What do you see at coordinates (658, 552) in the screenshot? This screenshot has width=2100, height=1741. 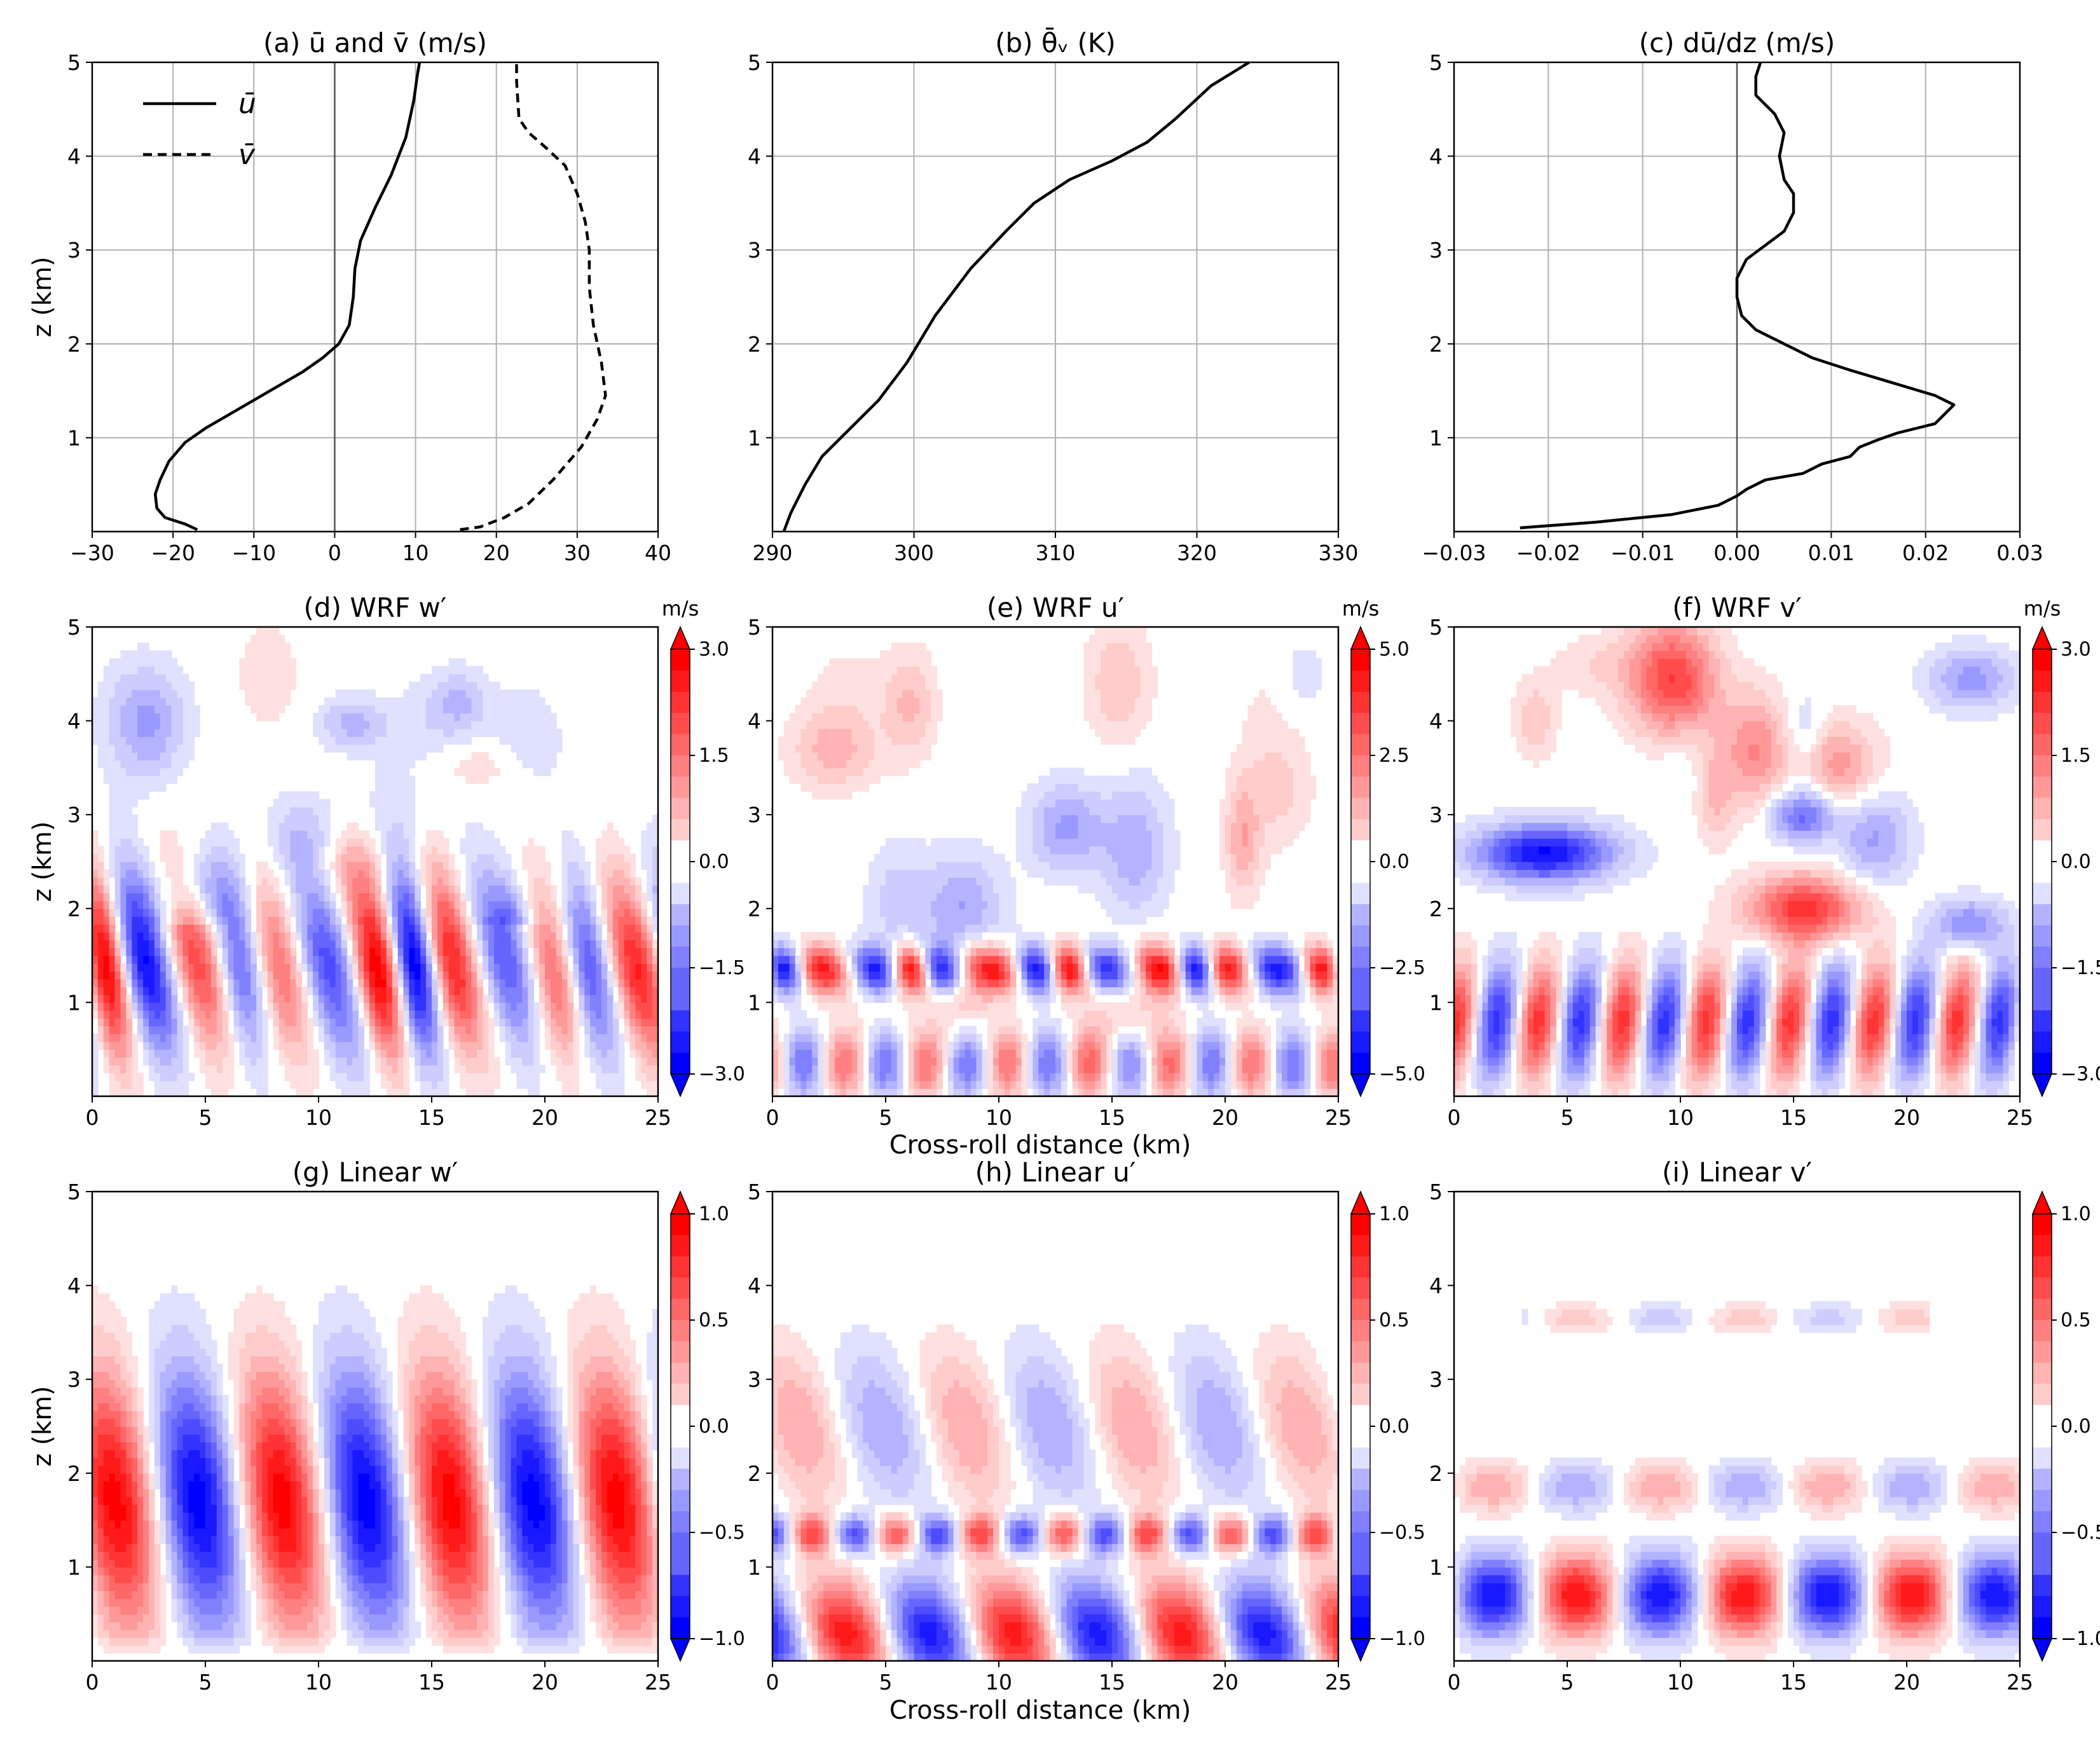 I see `panel-a-xtick-label-7: 40` at bounding box center [658, 552].